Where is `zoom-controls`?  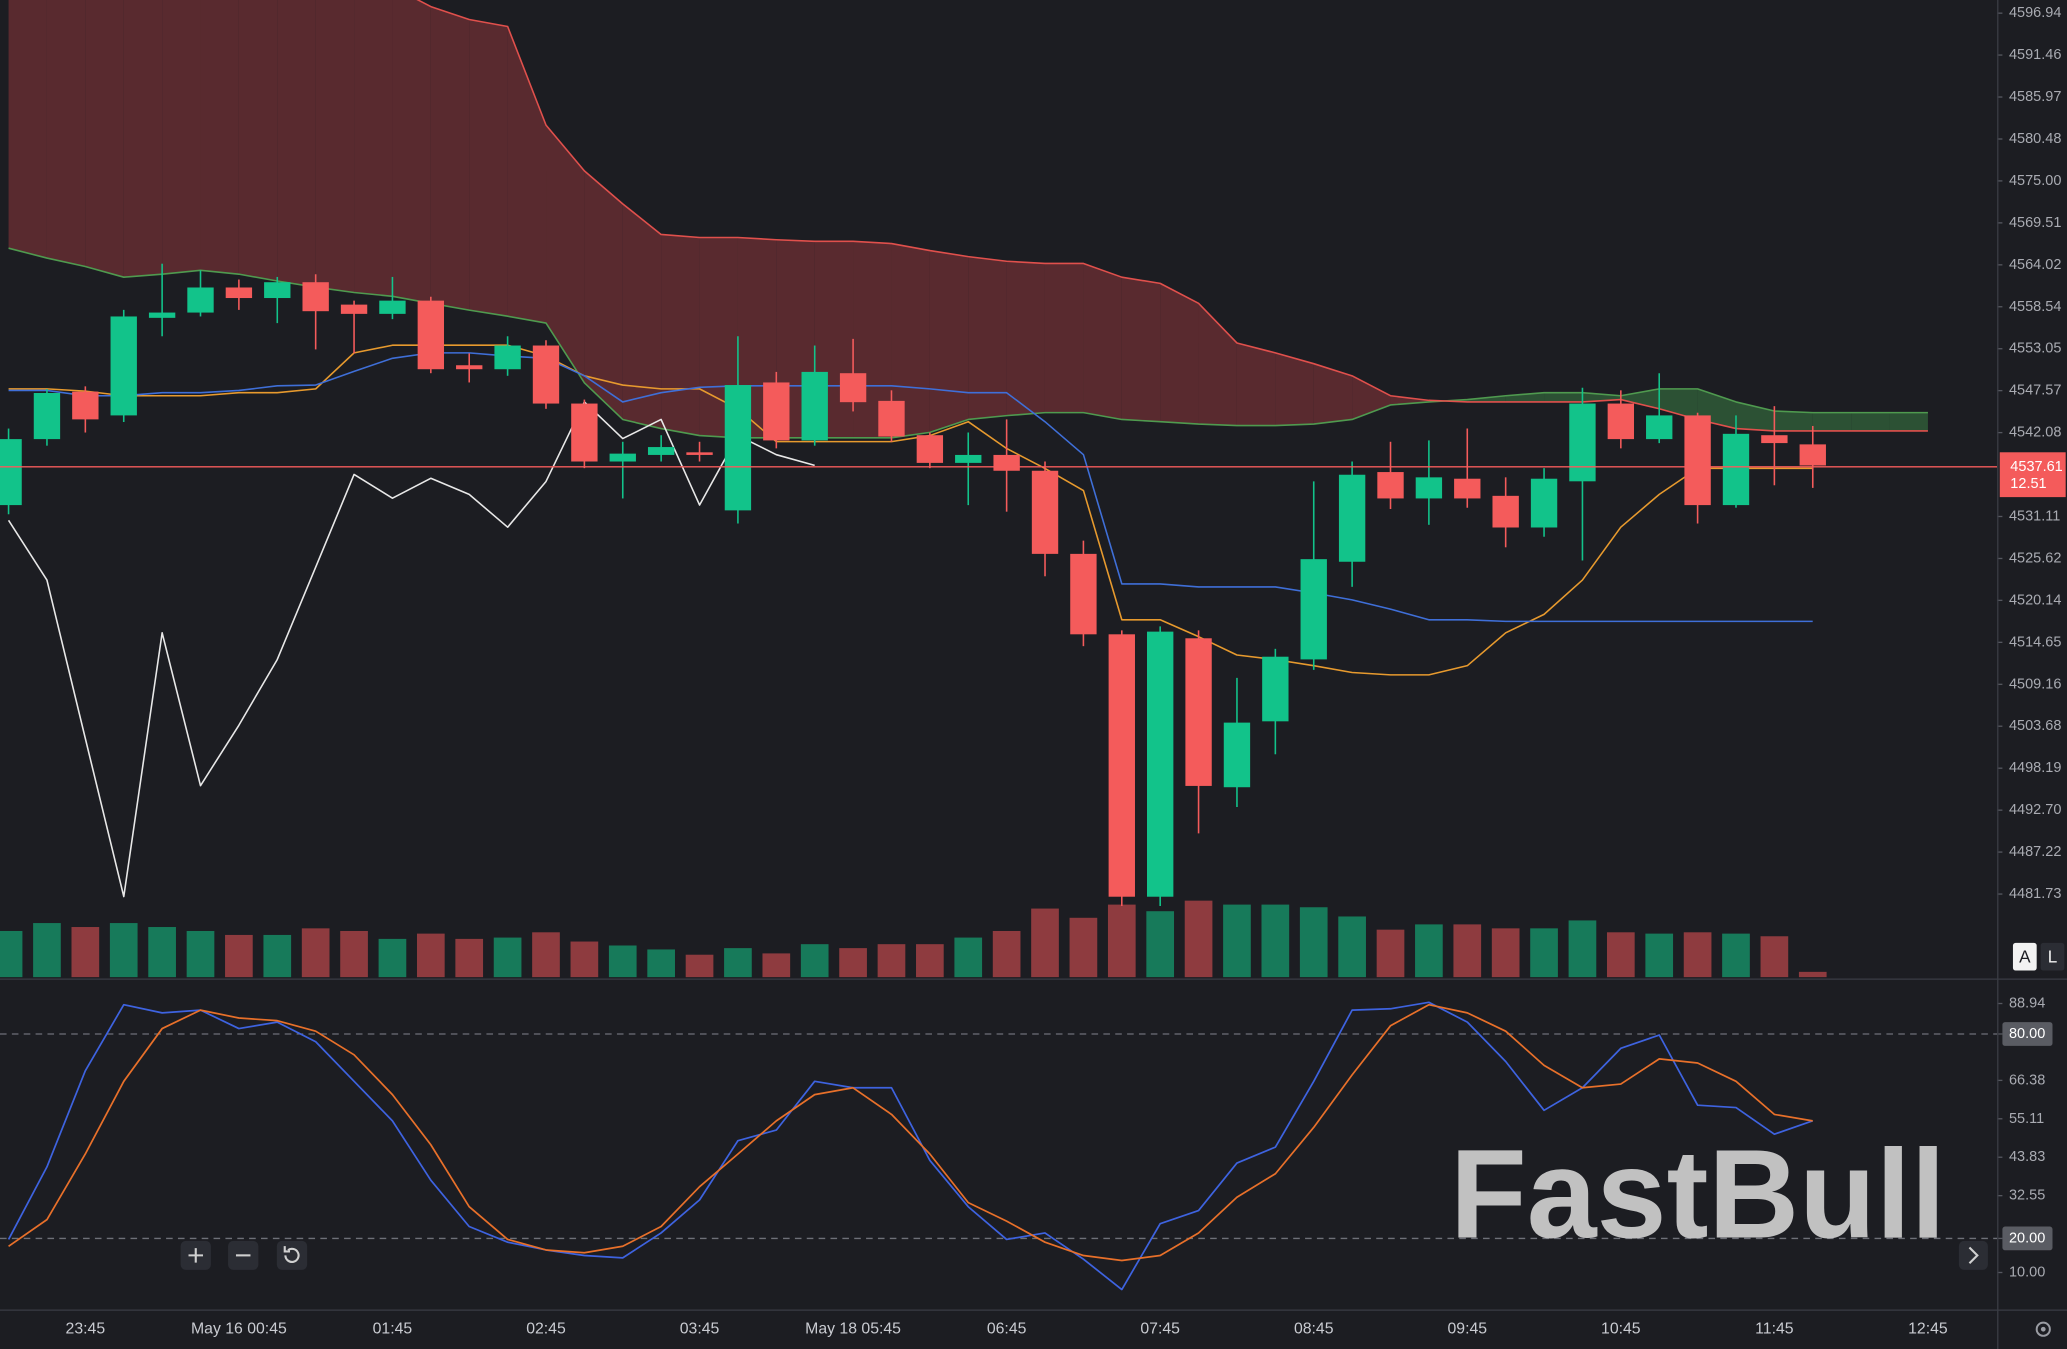
zoom-controls is located at coordinates (244, 1255).